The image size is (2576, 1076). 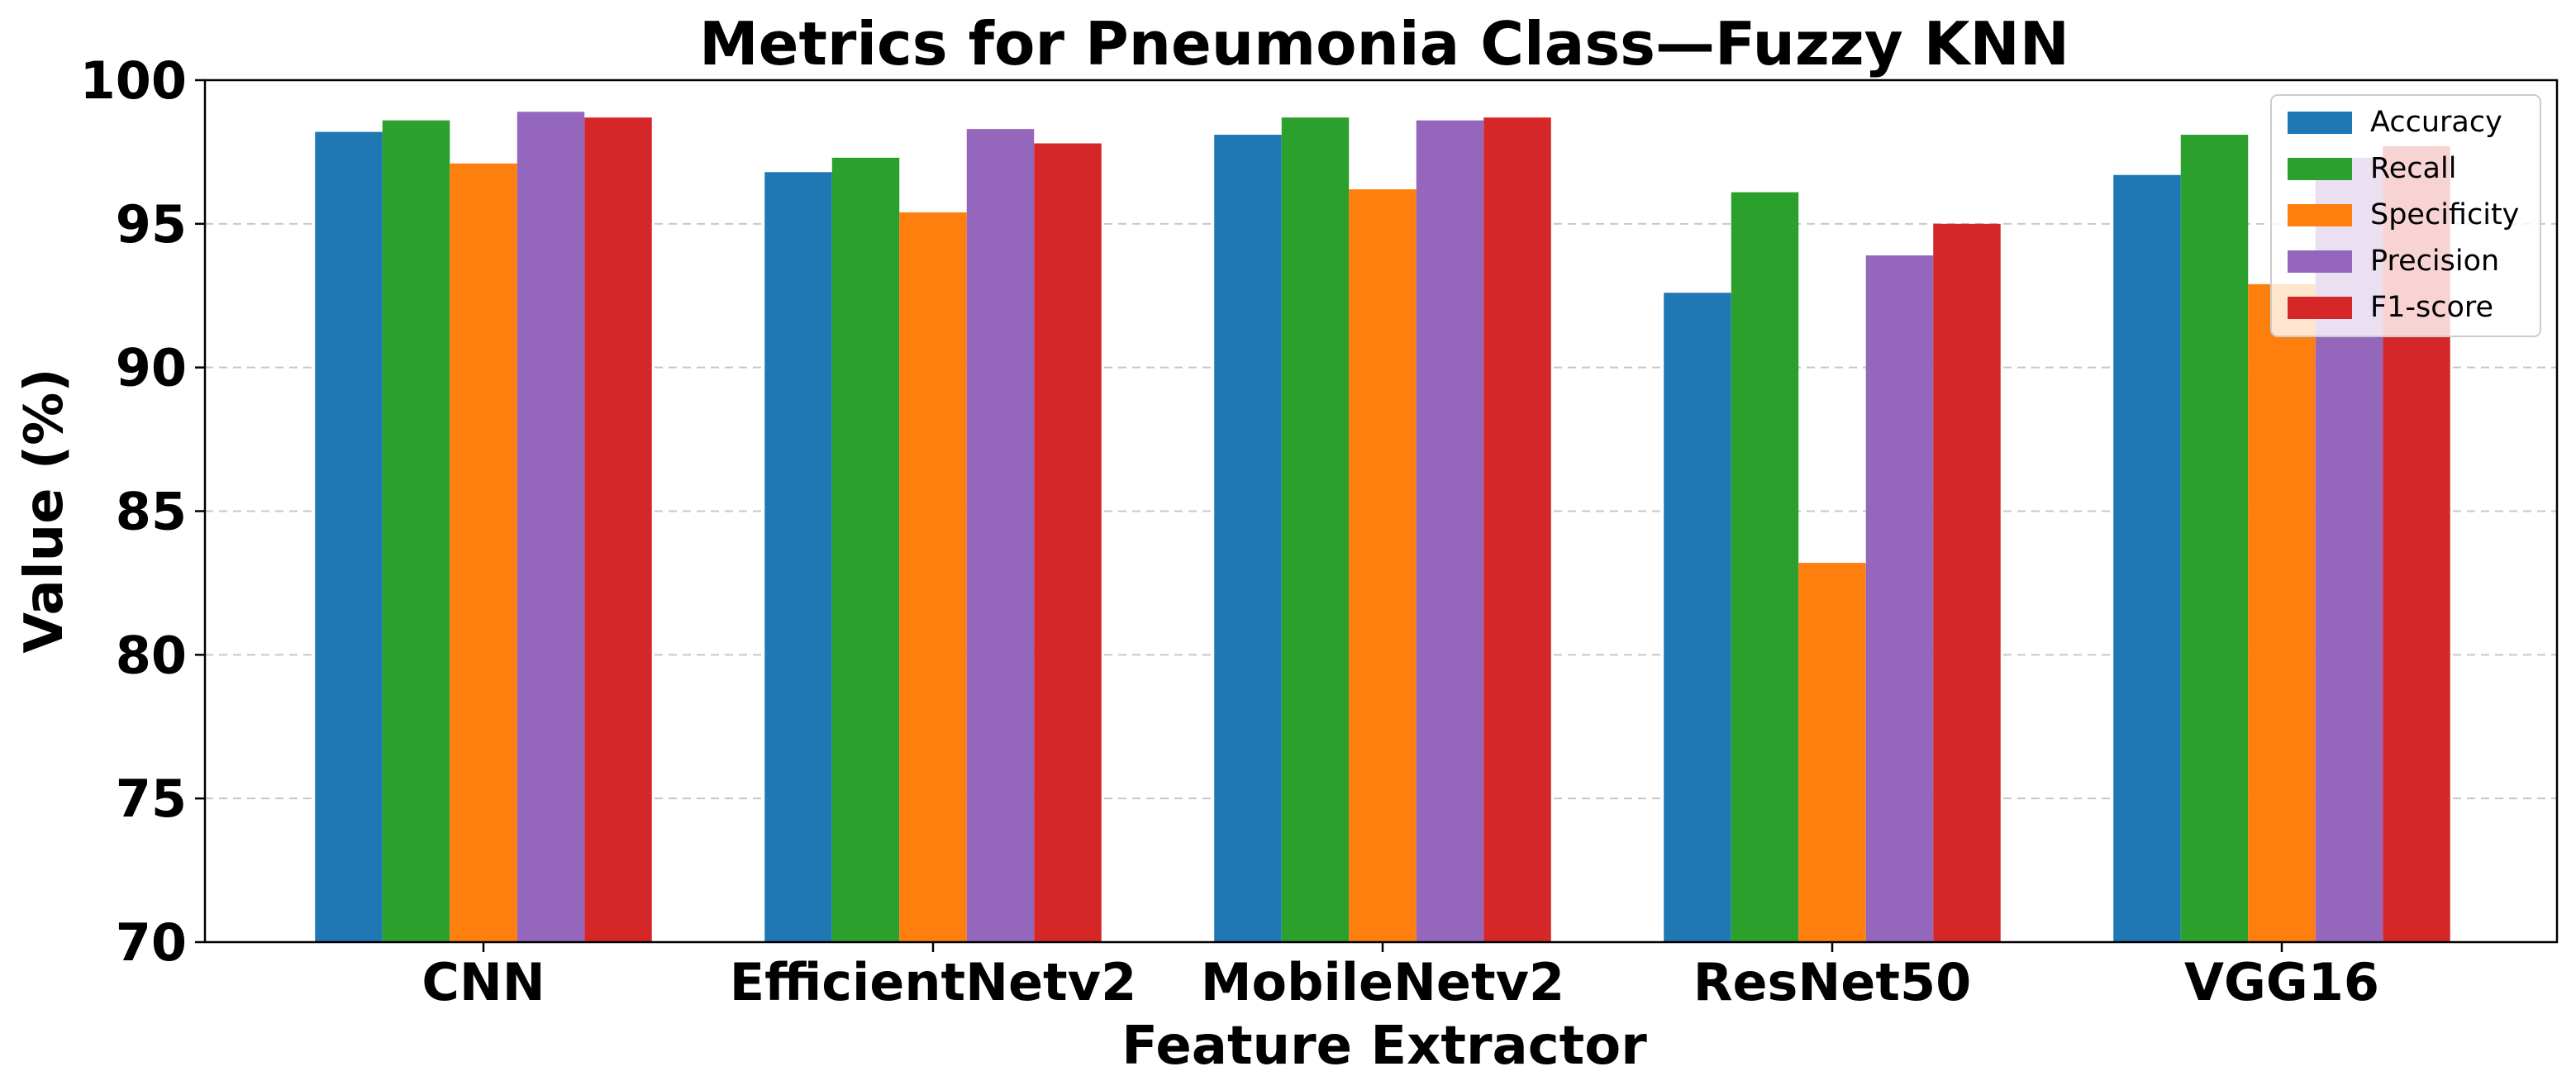 I want to click on y-tick-label: 85, so click(x=151, y=512).